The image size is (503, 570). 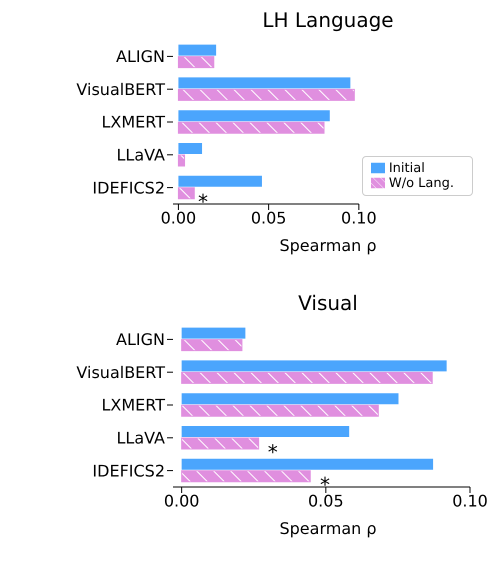 I want to click on legend-label: W/o Lang., so click(x=421, y=183).